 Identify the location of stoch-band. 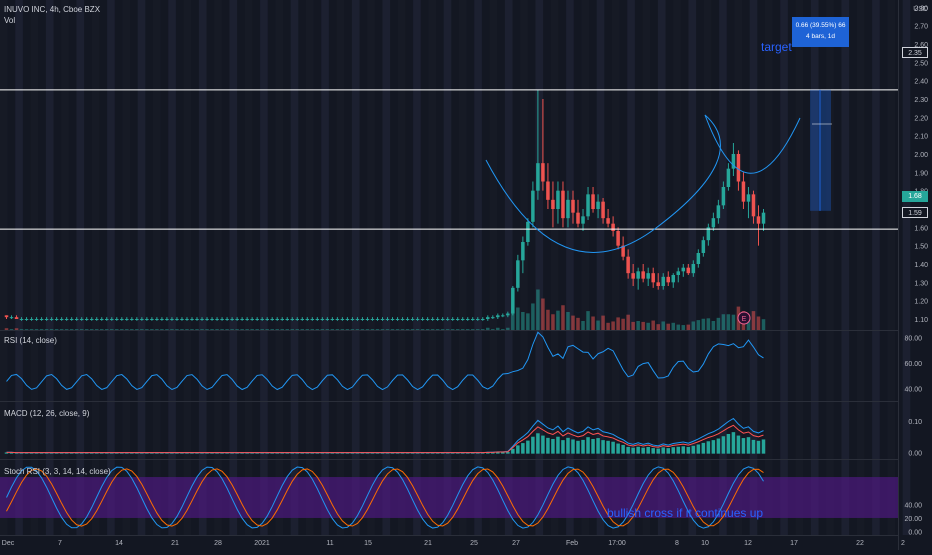
(449, 497).